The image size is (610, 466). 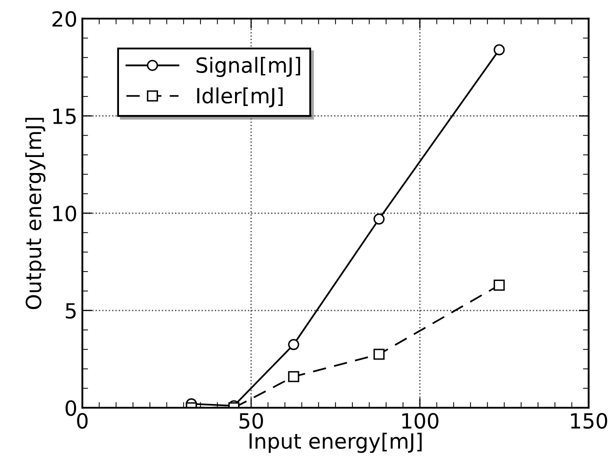 What do you see at coordinates (64, 214) in the screenshot?
I see `y-tick-label: 10` at bounding box center [64, 214].